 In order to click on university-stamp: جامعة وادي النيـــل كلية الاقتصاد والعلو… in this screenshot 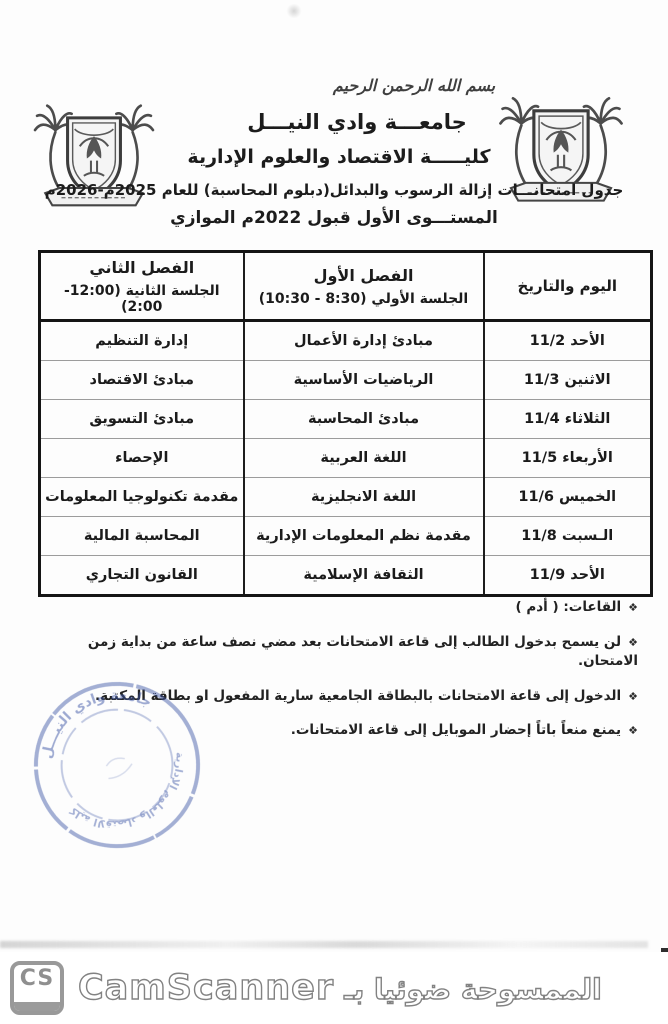, I will do `click(114, 759)`.